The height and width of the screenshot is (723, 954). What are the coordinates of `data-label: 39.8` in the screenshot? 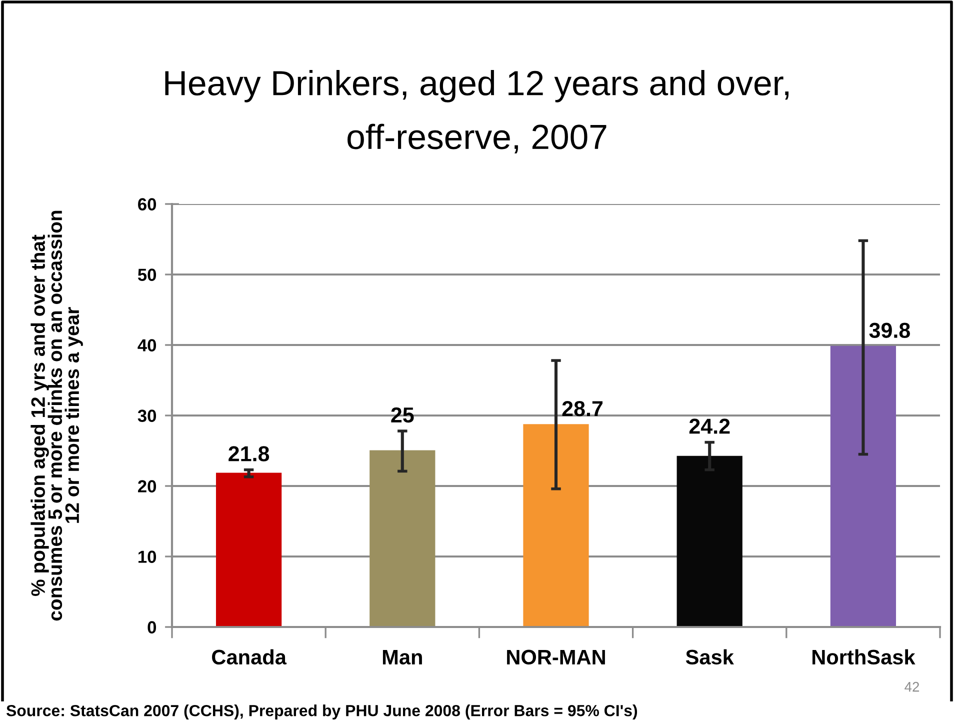 It's located at (889, 330).